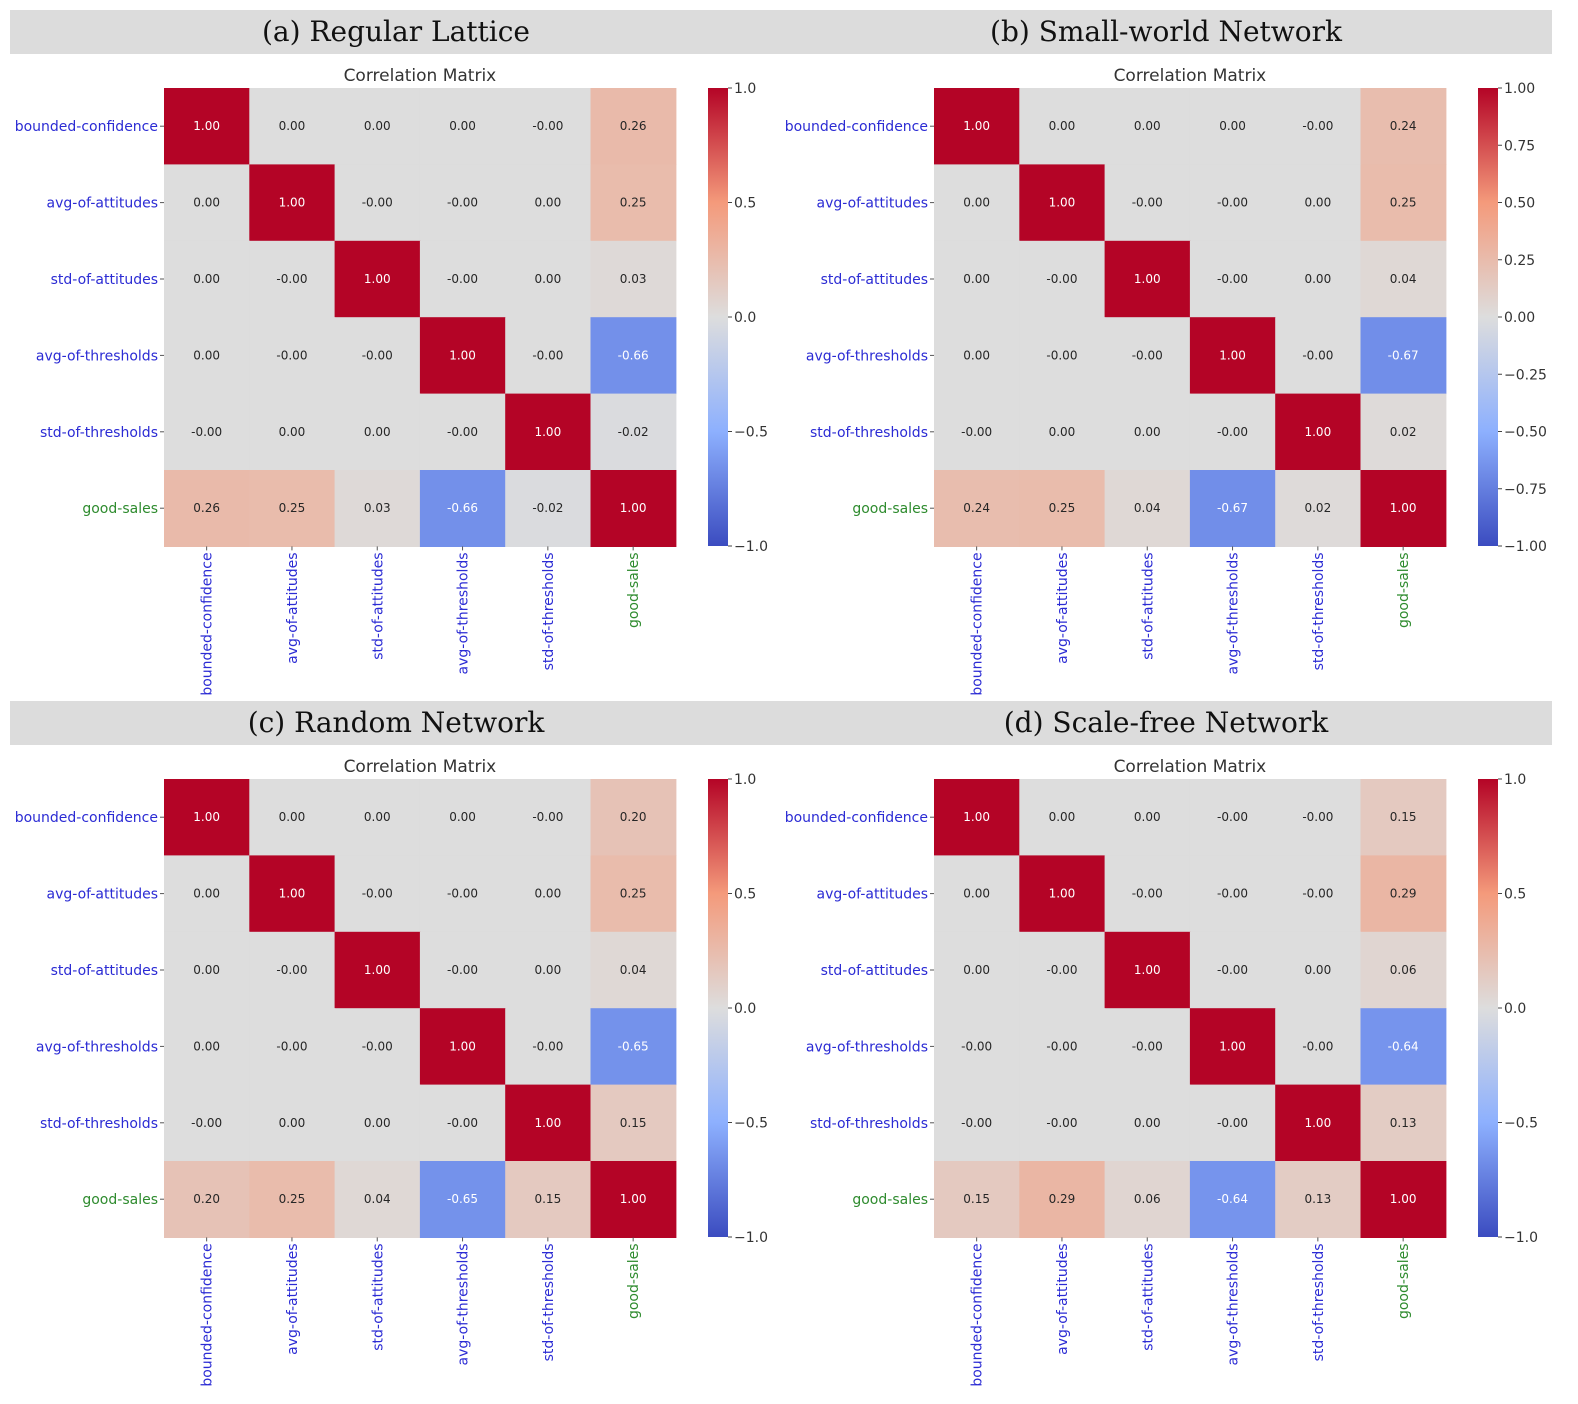 This screenshot has height=1404, width=1578. I want to click on panel-title: (c) Random Network, so click(396, 722).